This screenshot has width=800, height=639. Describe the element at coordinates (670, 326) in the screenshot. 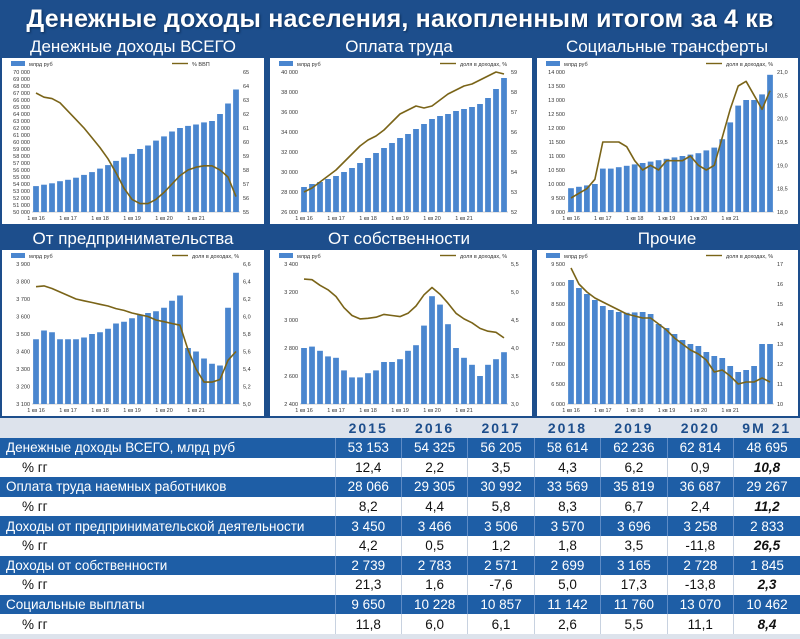

I see `series-line` at that location.